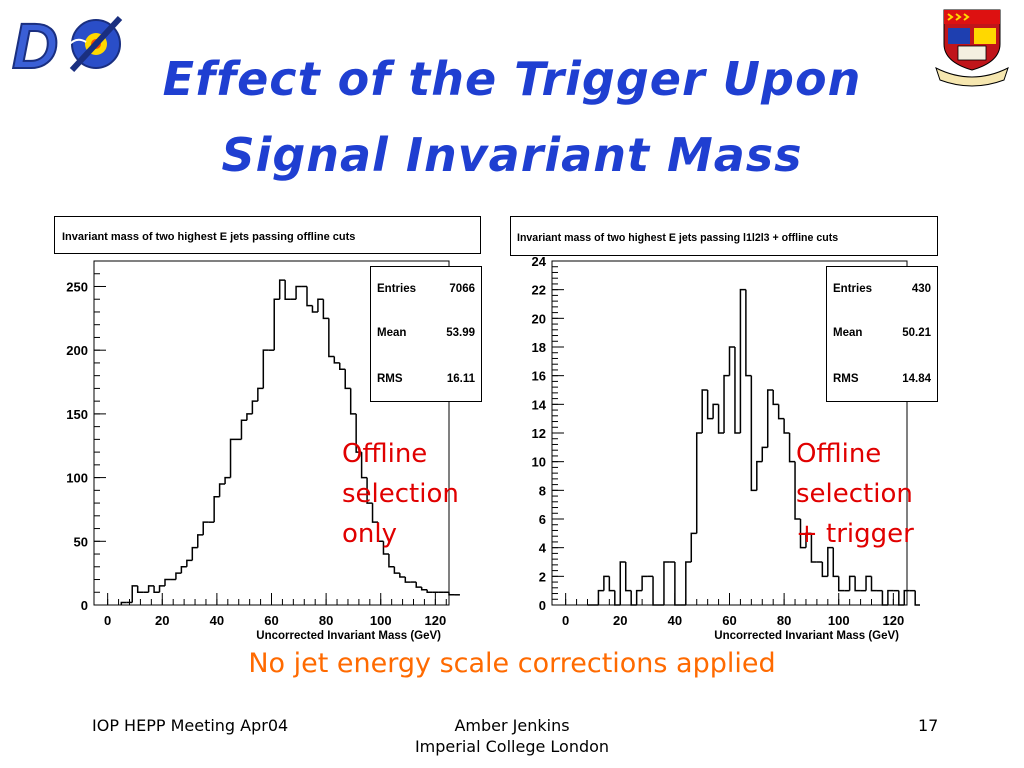 The image size is (1024, 768). I want to click on stats-mean-value: 50.21, so click(916, 333).